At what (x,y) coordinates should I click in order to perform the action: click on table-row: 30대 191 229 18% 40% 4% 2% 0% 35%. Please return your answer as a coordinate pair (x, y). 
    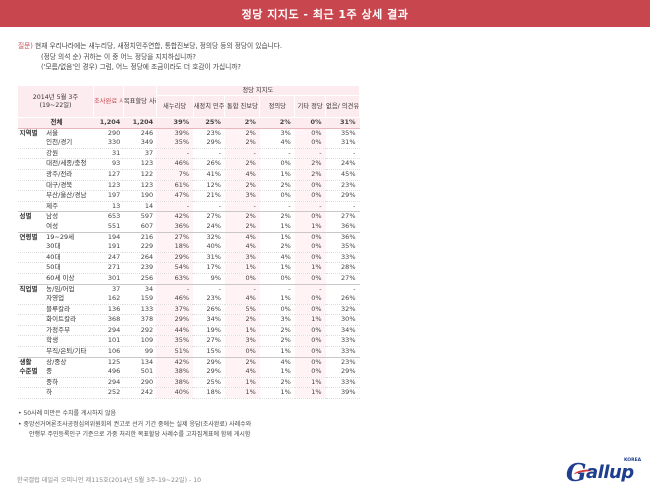
    Looking at the image, I should click on (188, 247).